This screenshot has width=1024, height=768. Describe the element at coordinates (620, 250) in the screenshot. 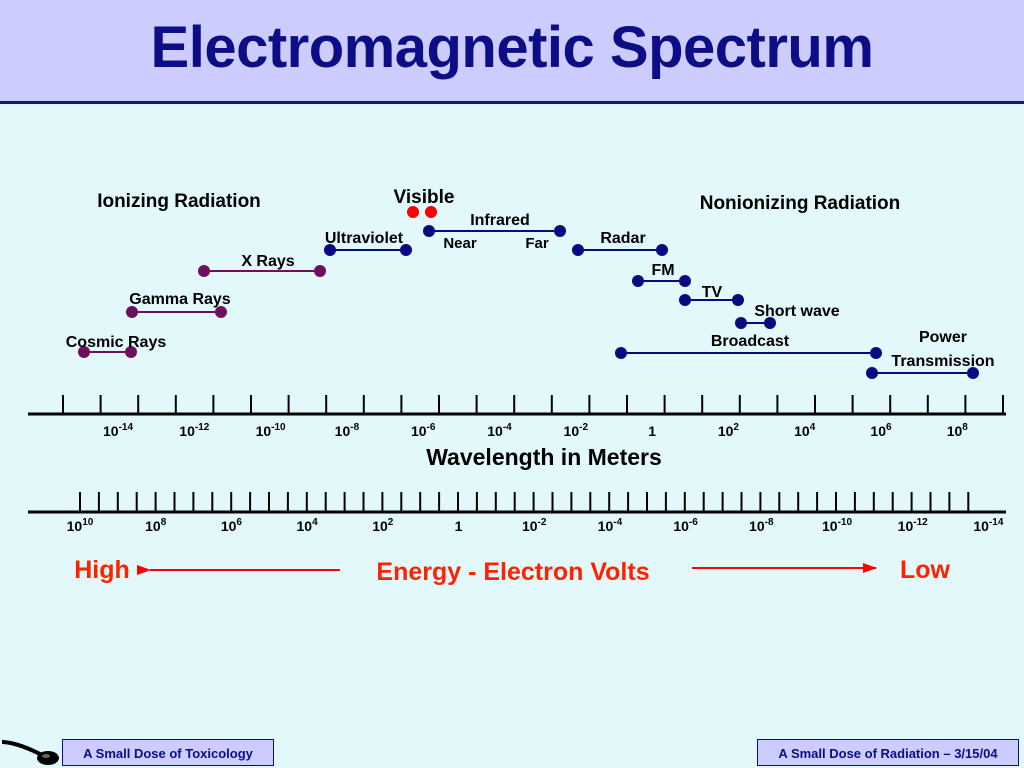

I see `band-radar` at that location.